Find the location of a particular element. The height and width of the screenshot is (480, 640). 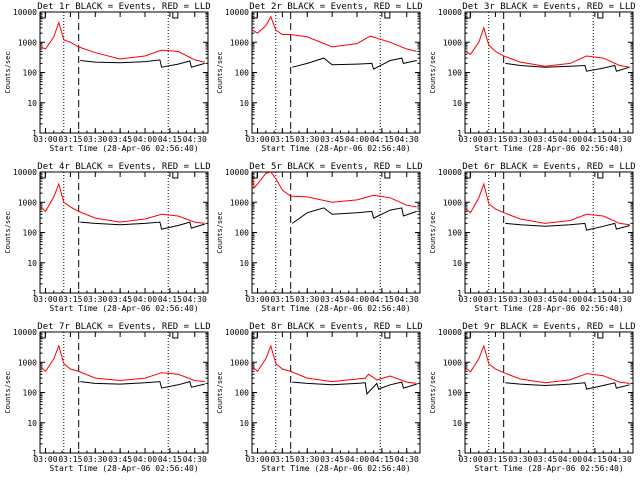

panel-title: Det 4r BLACK = Events, RED = LLD is located at coordinates (123, 167).